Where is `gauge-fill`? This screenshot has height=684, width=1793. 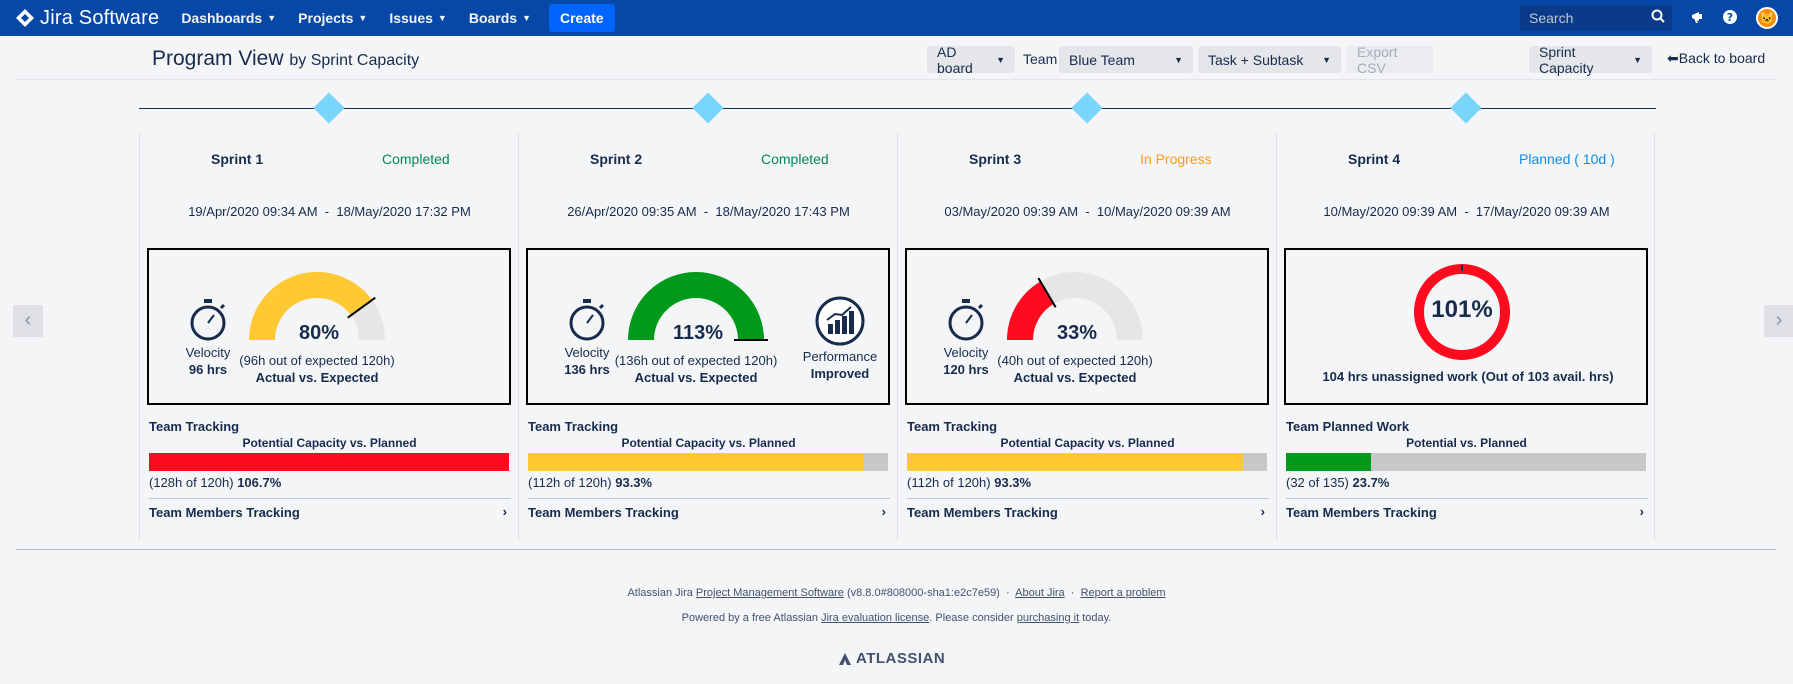 gauge-fill is located at coordinates (696, 306).